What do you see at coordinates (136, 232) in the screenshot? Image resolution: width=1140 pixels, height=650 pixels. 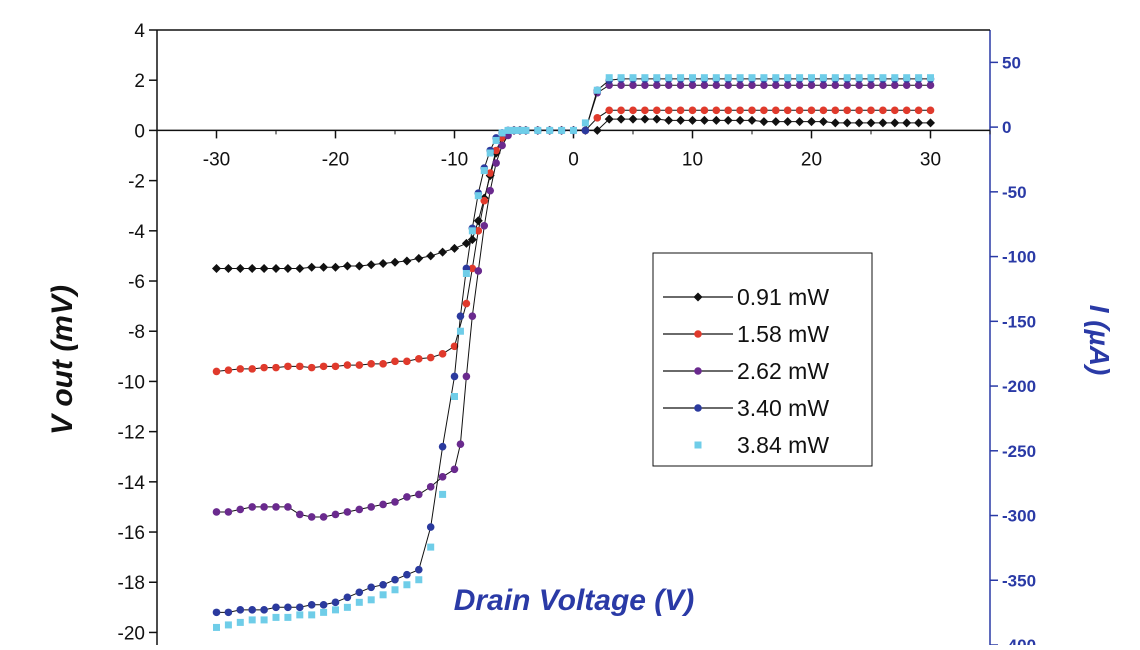 I see `y-tick-label: -4` at bounding box center [136, 232].